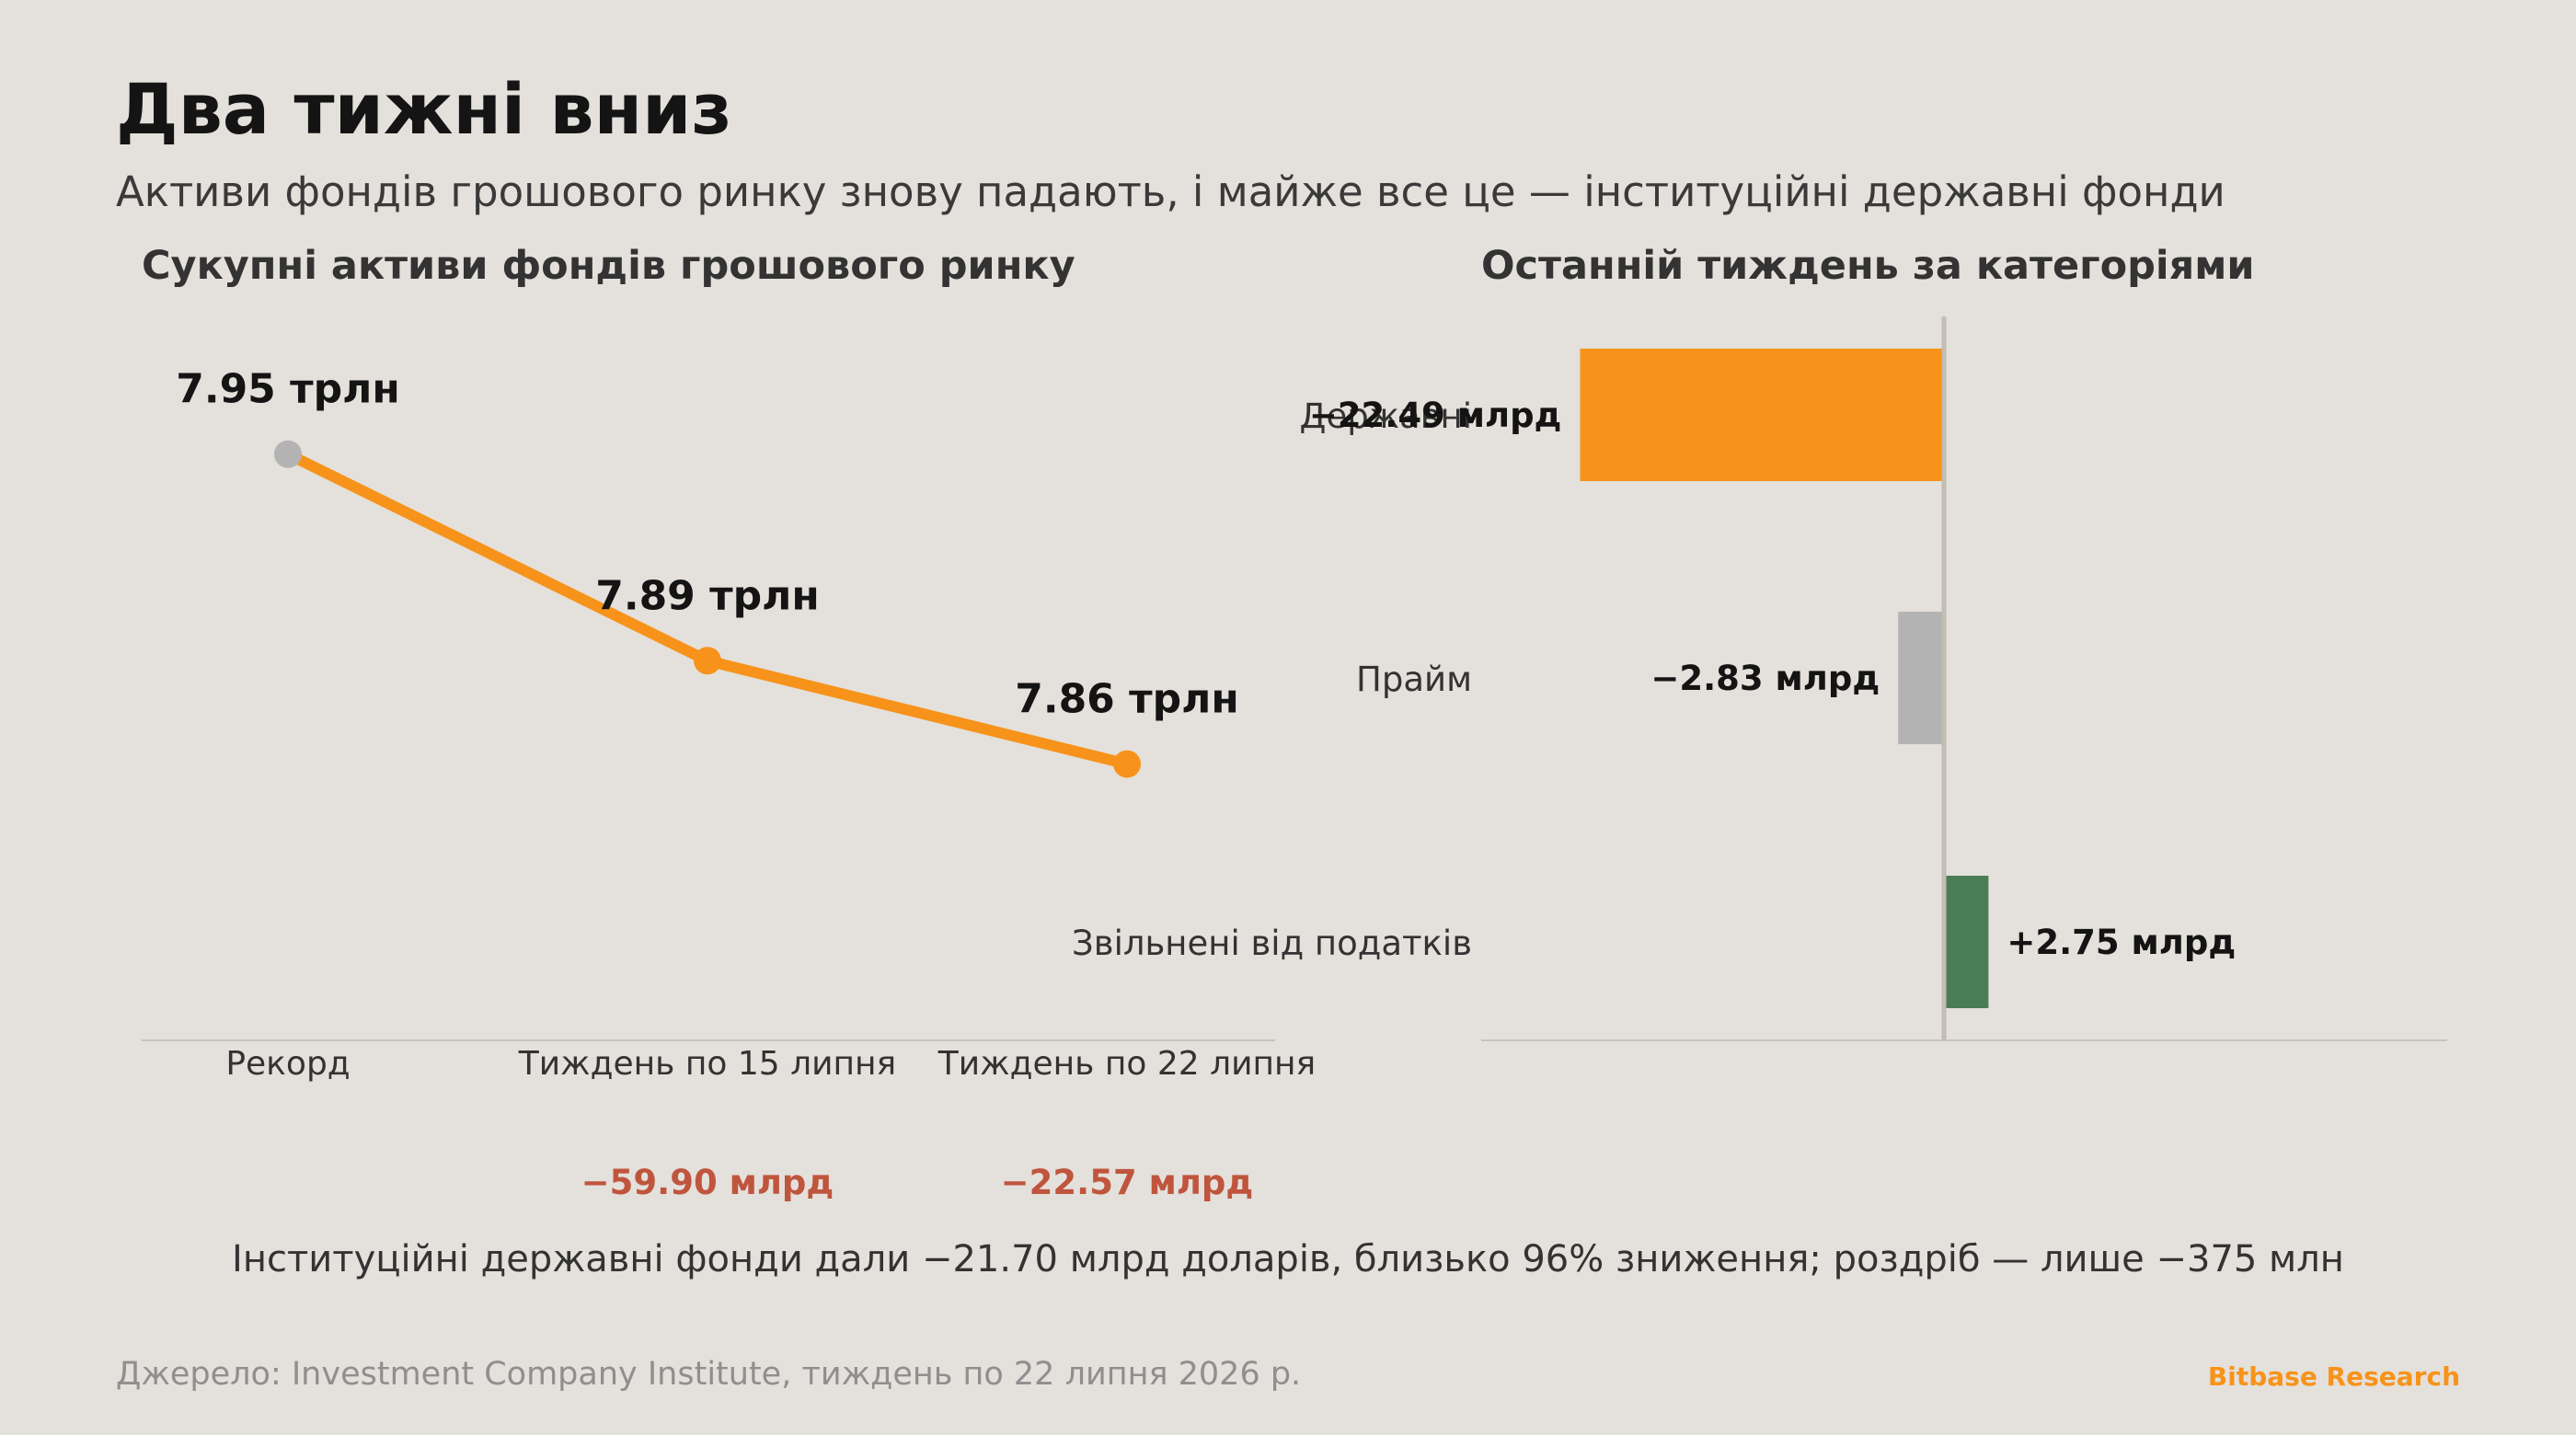 Image resolution: width=2576 pixels, height=1435 pixels. Describe the element at coordinates (1868, 266) in the screenshot. I see `bar-chart-title: Останній тиждень за категоріями` at that location.